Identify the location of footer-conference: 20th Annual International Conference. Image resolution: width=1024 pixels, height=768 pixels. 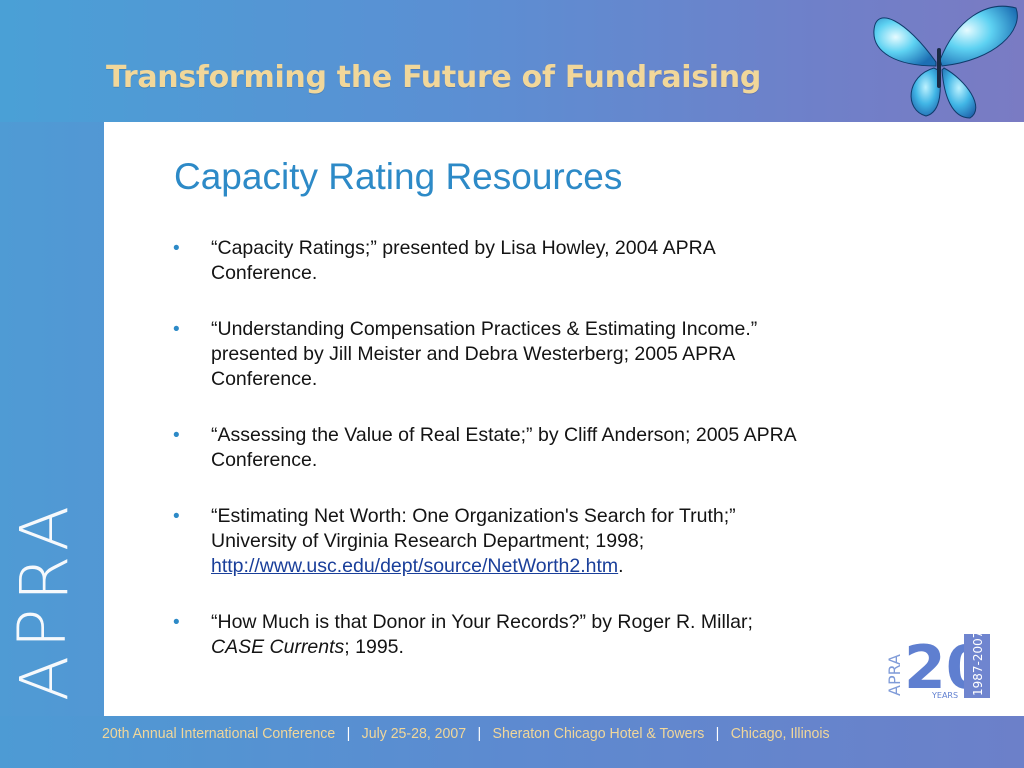
(219, 733).